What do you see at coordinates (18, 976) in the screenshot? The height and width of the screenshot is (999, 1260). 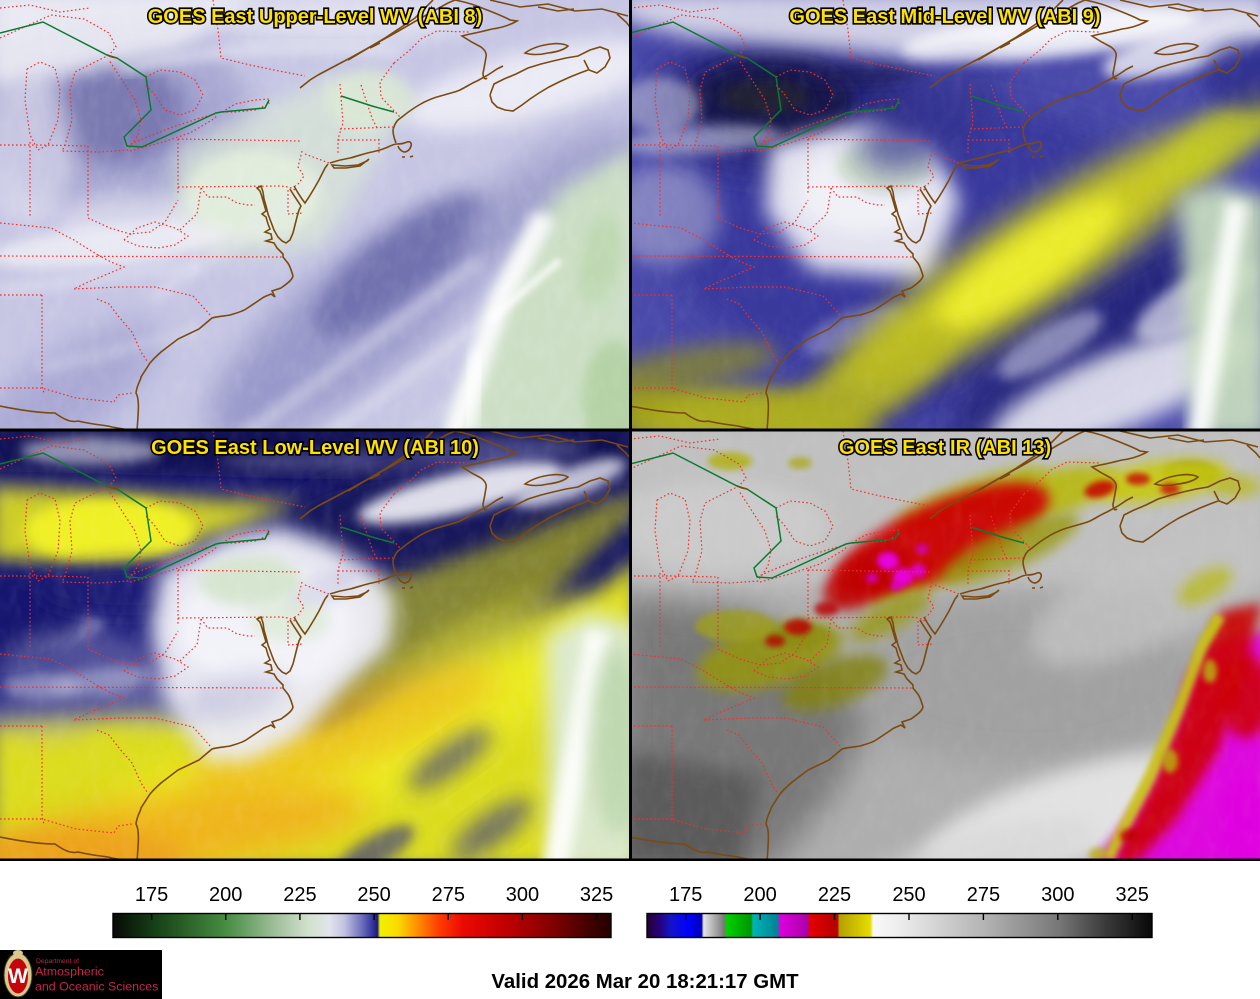 I see `svg-text: W` at bounding box center [18, 976].